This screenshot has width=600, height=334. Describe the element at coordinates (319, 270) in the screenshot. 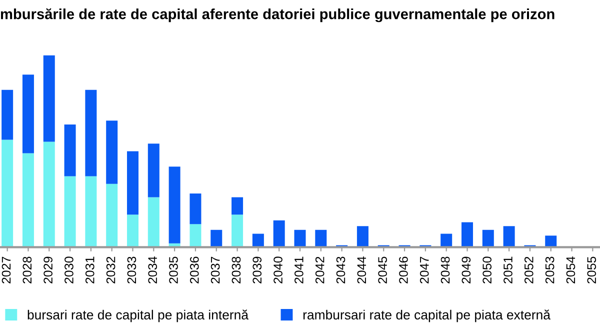

I see `x-tick-label: 2042` at that location.